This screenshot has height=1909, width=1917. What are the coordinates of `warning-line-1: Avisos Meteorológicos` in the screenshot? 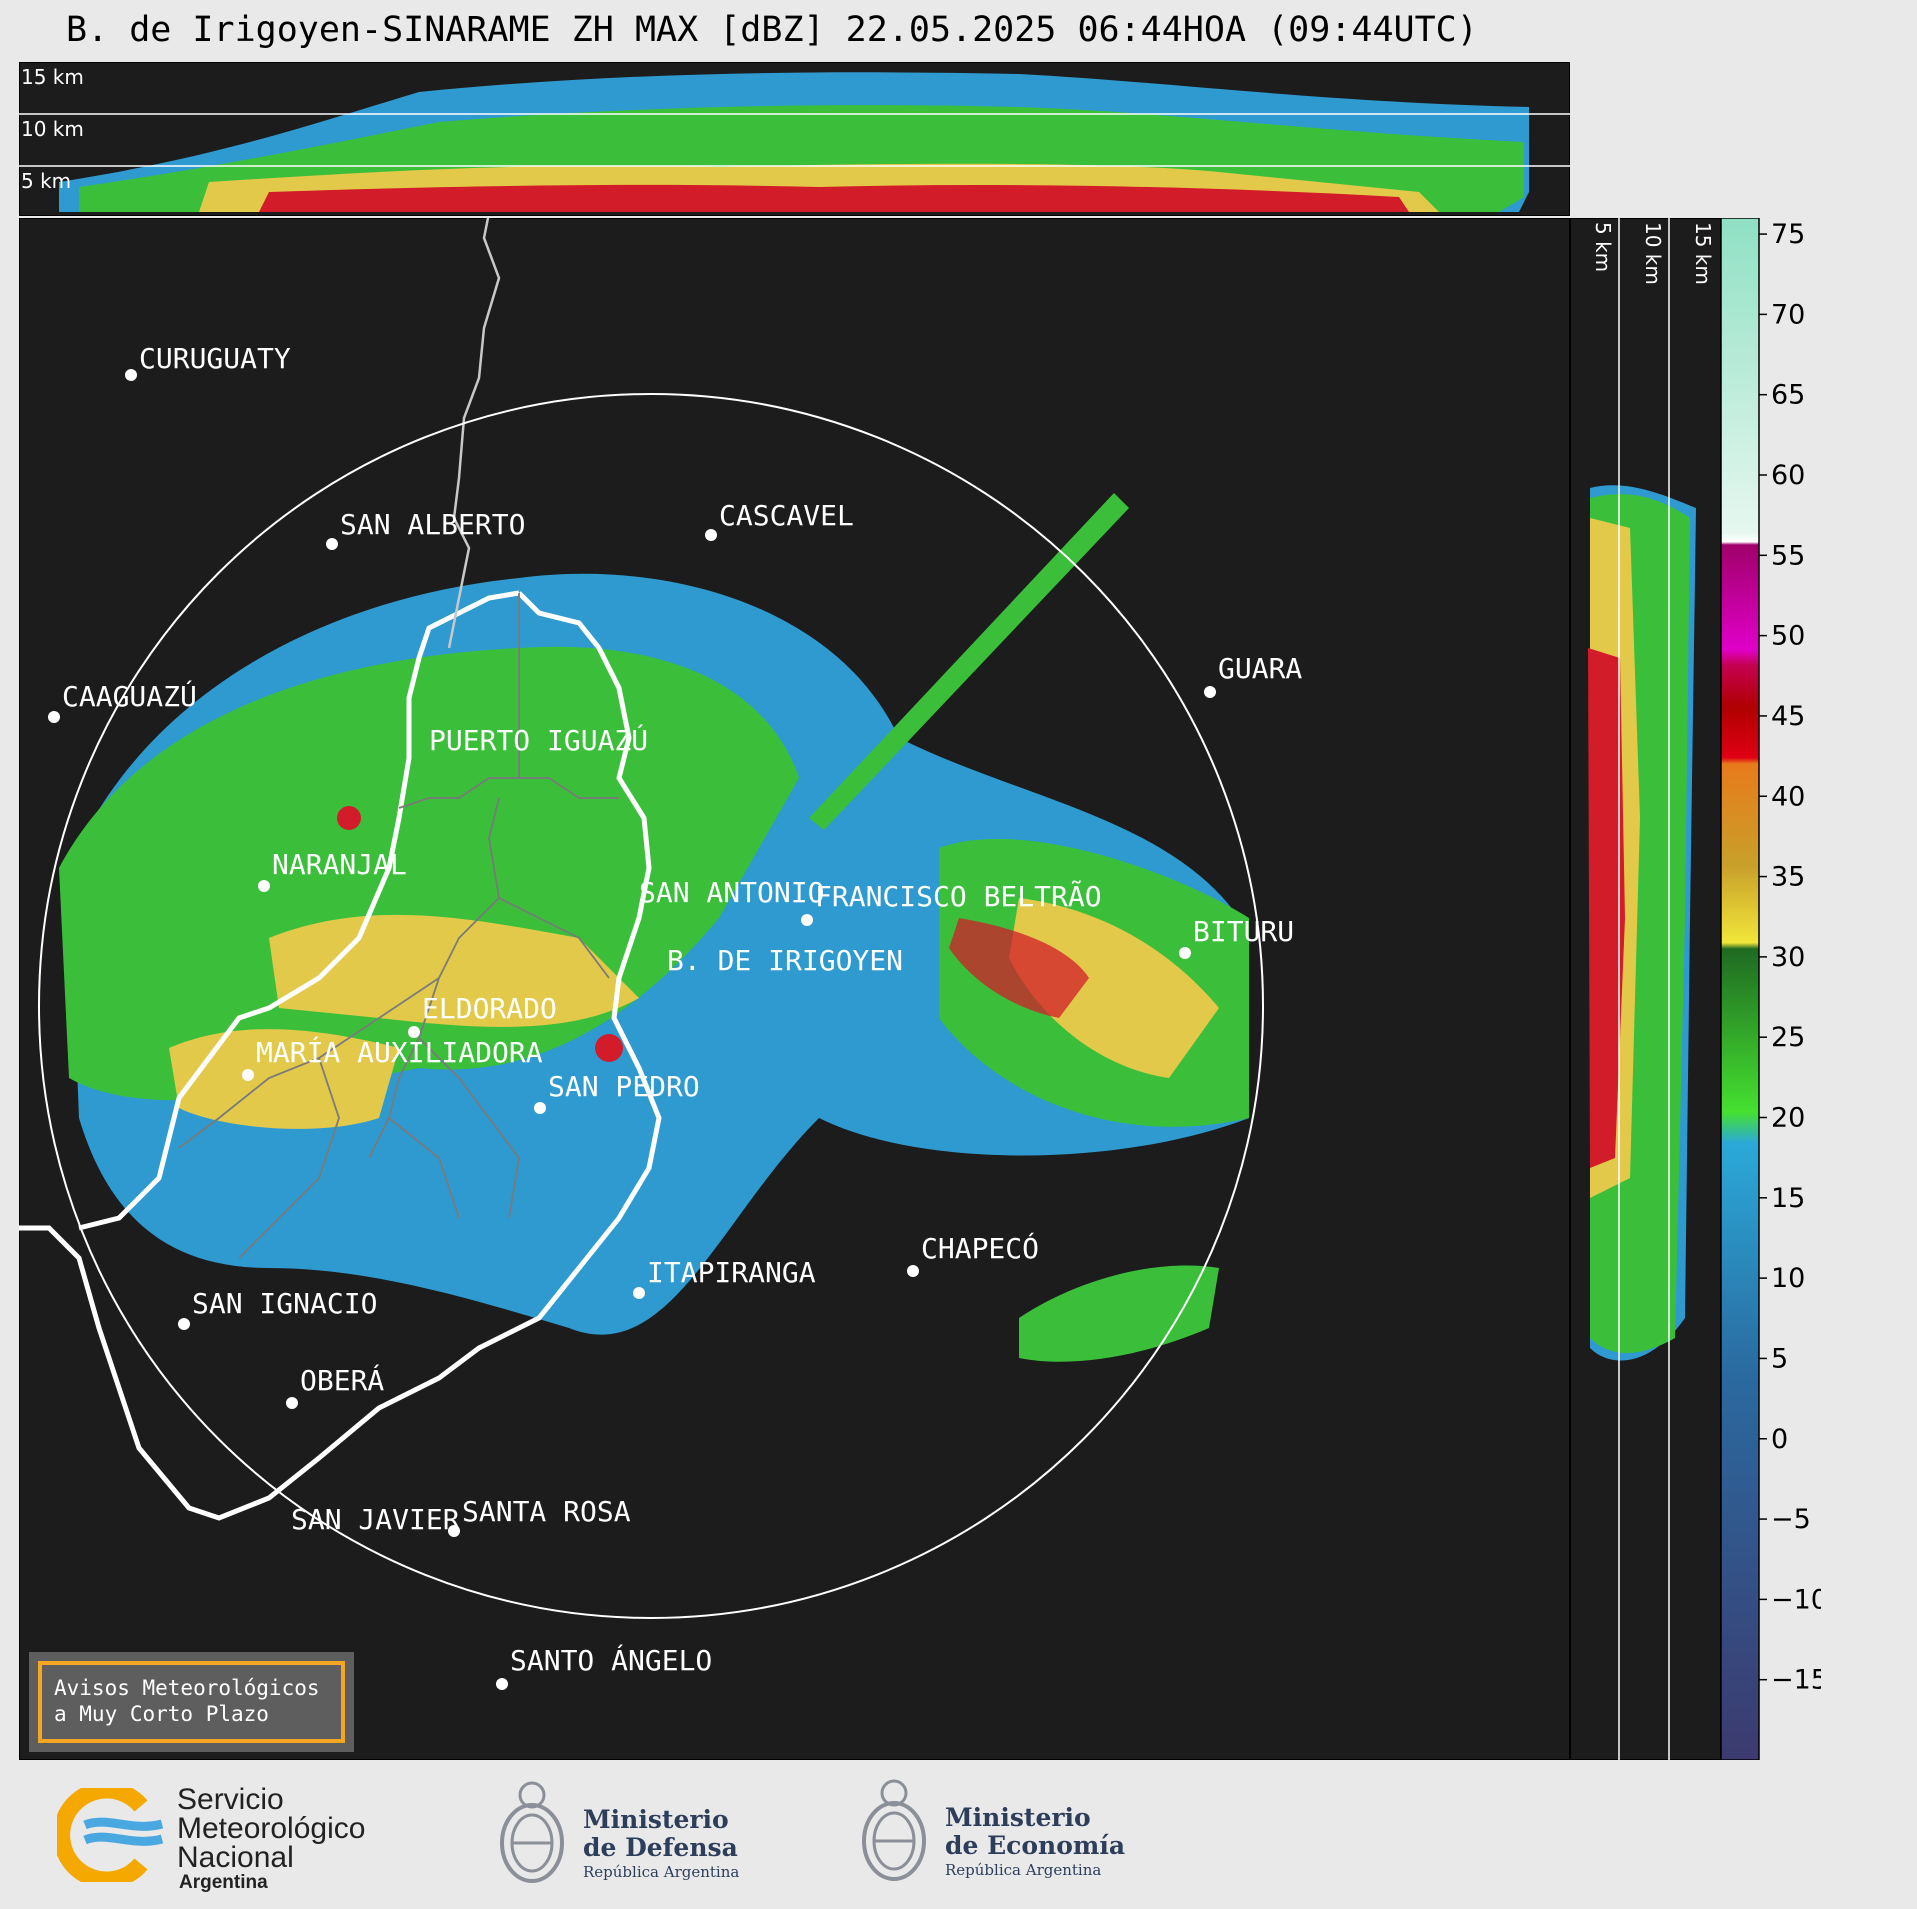 It's located at (187, 1688).